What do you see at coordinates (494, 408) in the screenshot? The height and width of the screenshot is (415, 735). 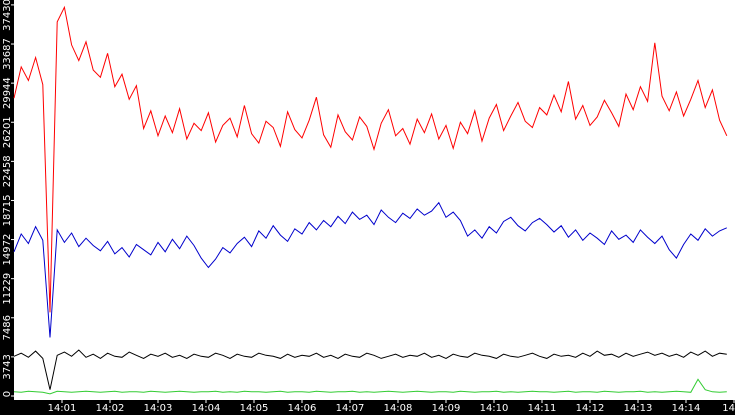 I see `x-tick-label: 14:10` at bounding box center [494, 408].